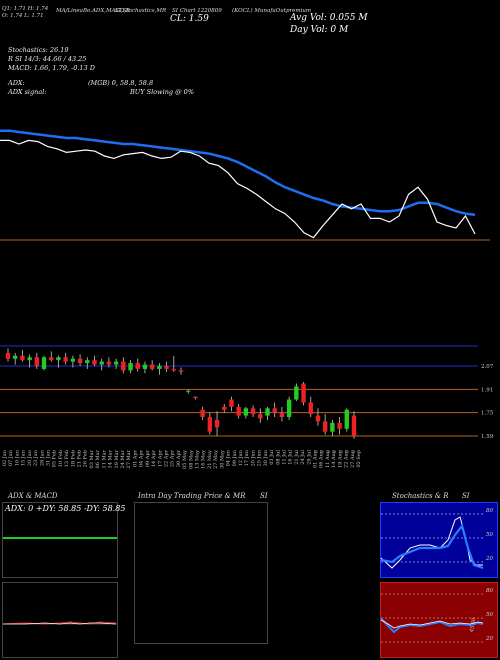  I want to click on price-tick-label: 1.91, so click(487, 390).